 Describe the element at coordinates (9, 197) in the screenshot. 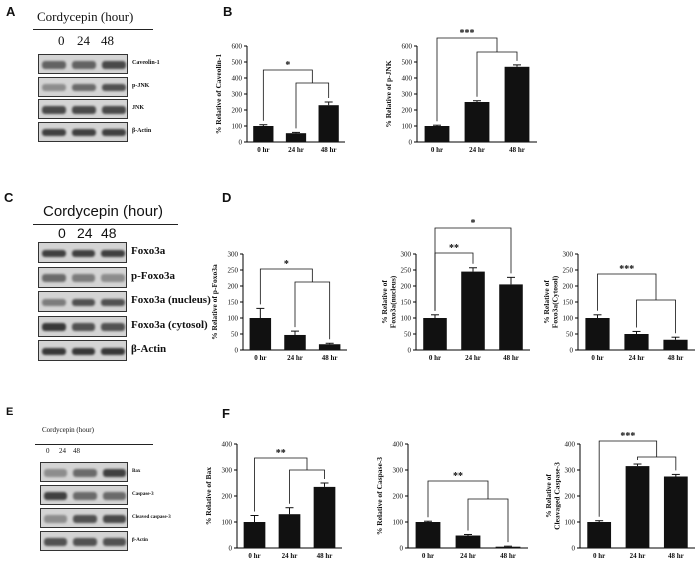

I see `panel-label-c: C` at that location.